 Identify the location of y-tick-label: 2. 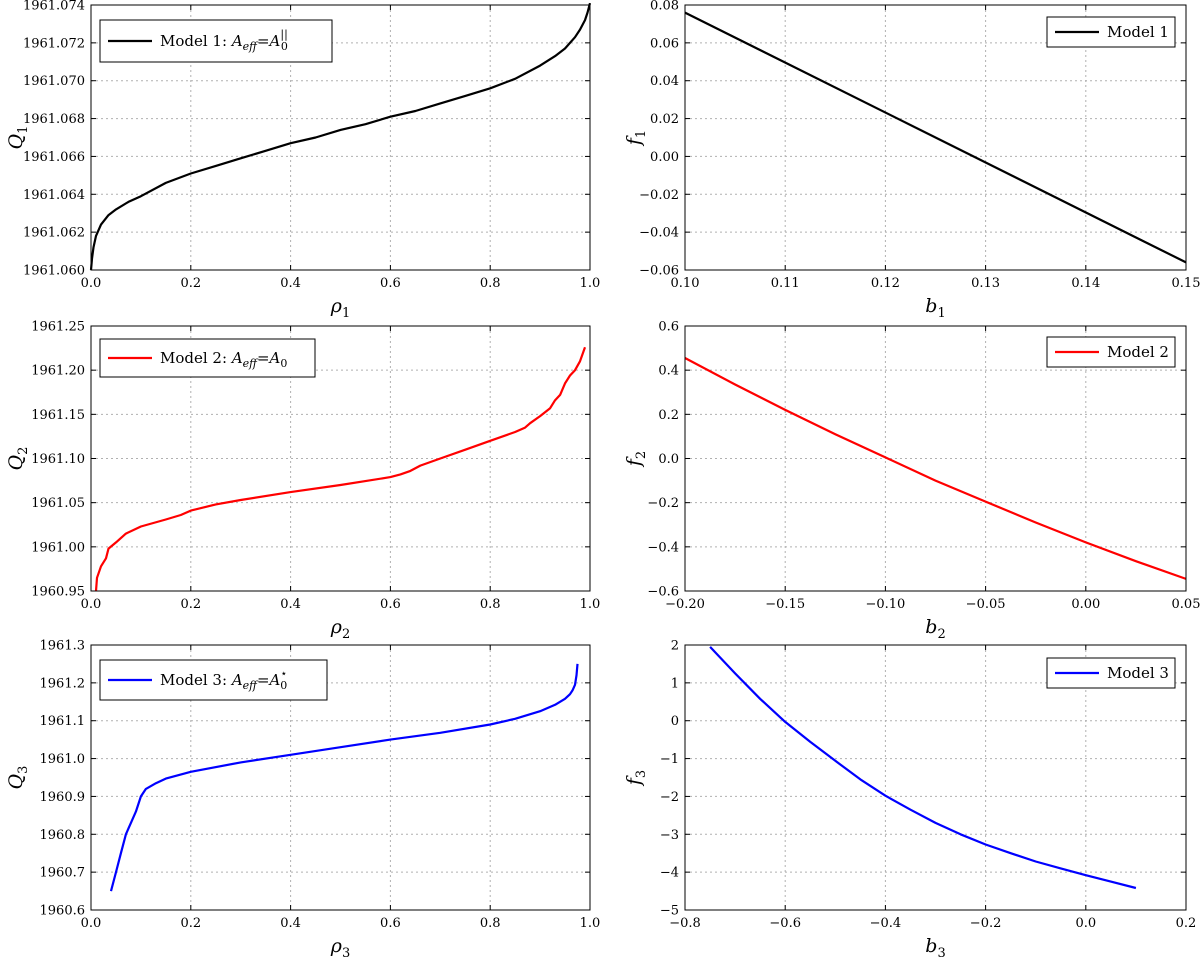
(675, 646).